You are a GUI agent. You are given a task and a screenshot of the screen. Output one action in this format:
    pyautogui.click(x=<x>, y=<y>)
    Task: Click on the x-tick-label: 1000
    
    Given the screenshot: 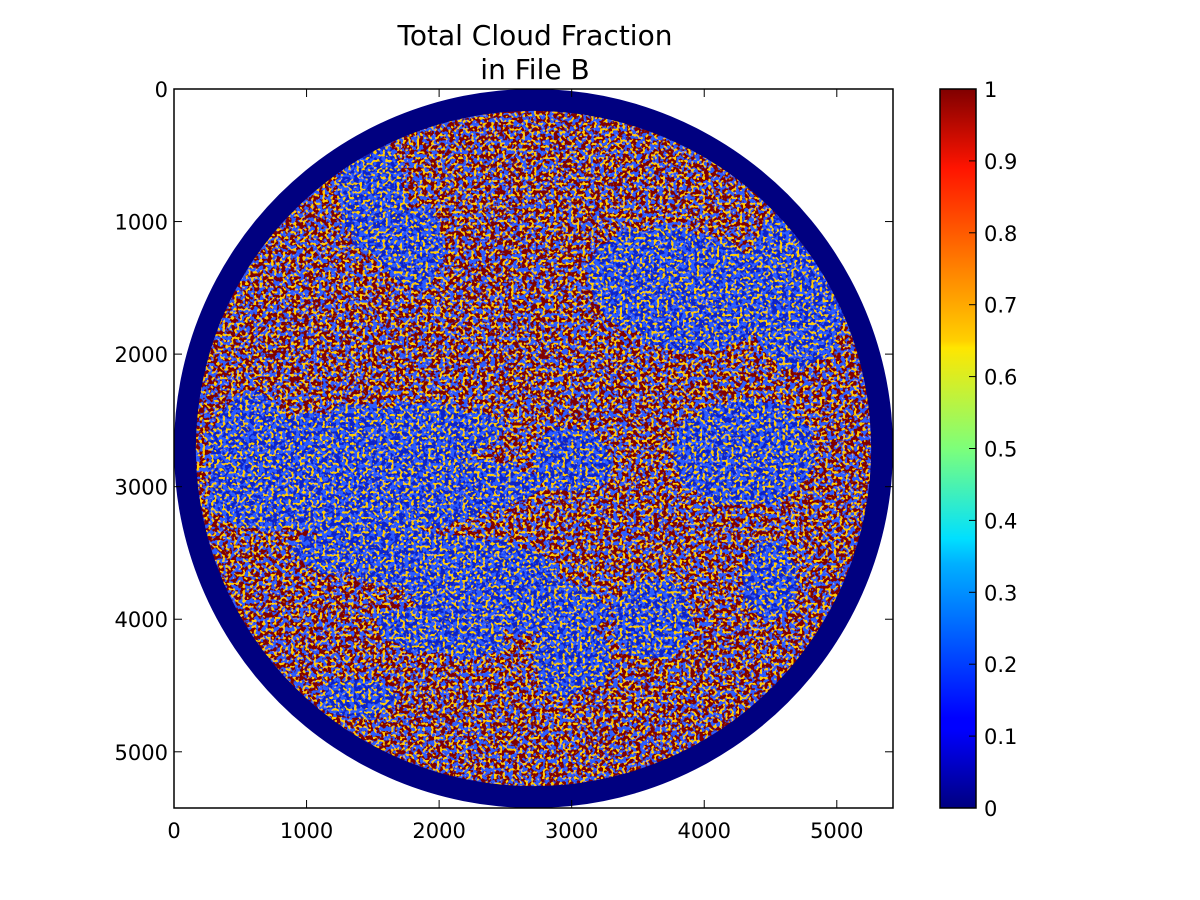 What is the action you would take?
    pyautogui.click(x=306, y=831)
    